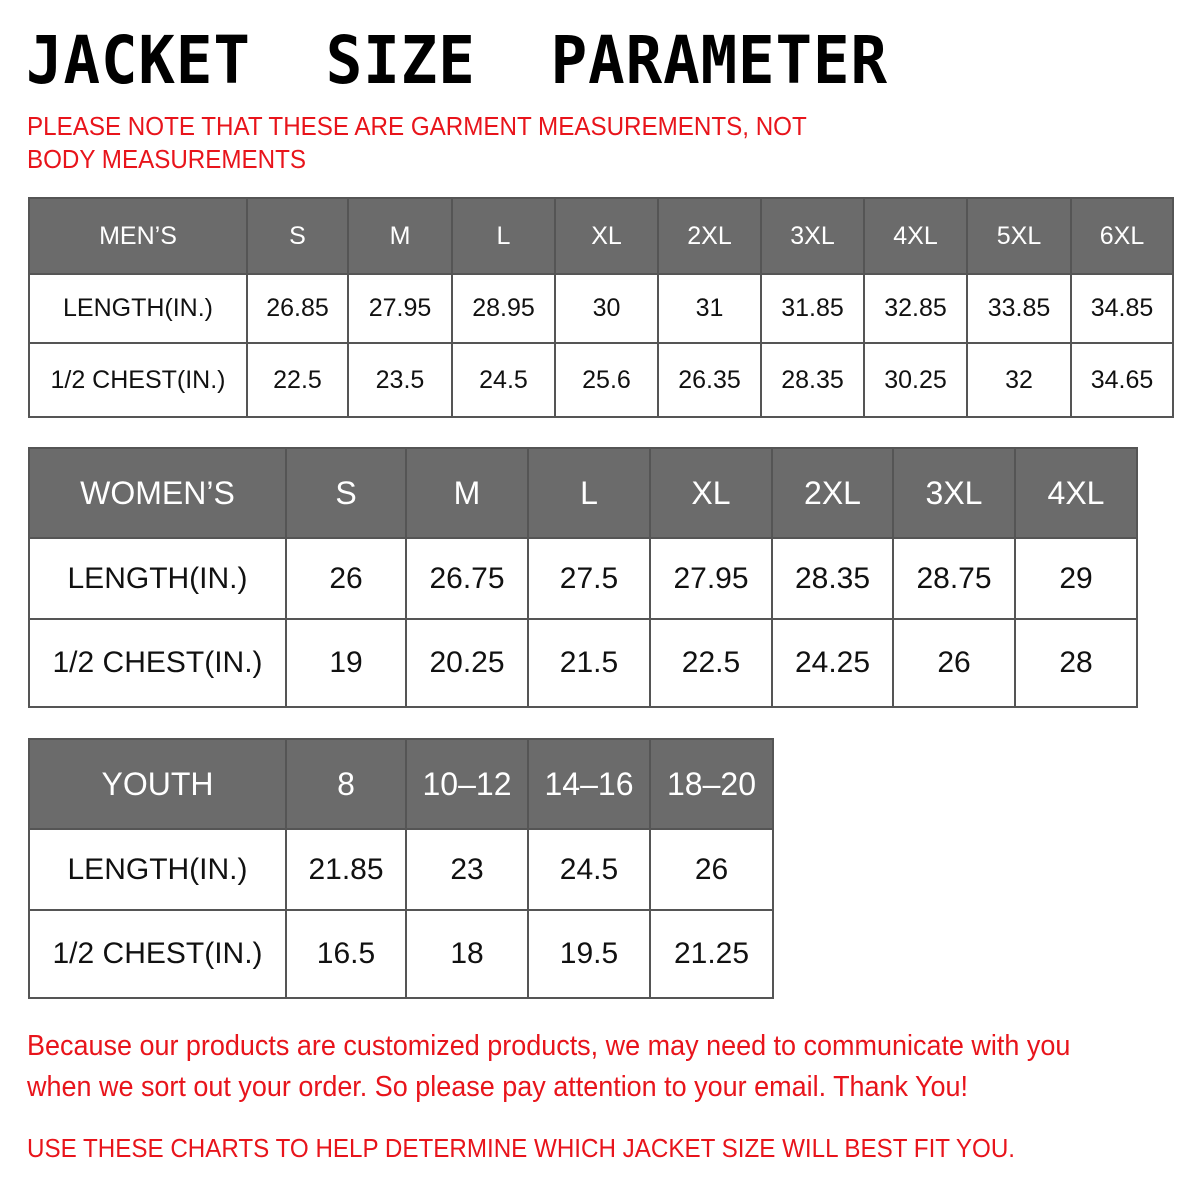 Image resolution: width=1200 pixels, height=1200 pixels. Describe the element at coordinates (457, 60) in the screenshot. I see `page-title: JACKET SIZE PARAMETER` at that location.